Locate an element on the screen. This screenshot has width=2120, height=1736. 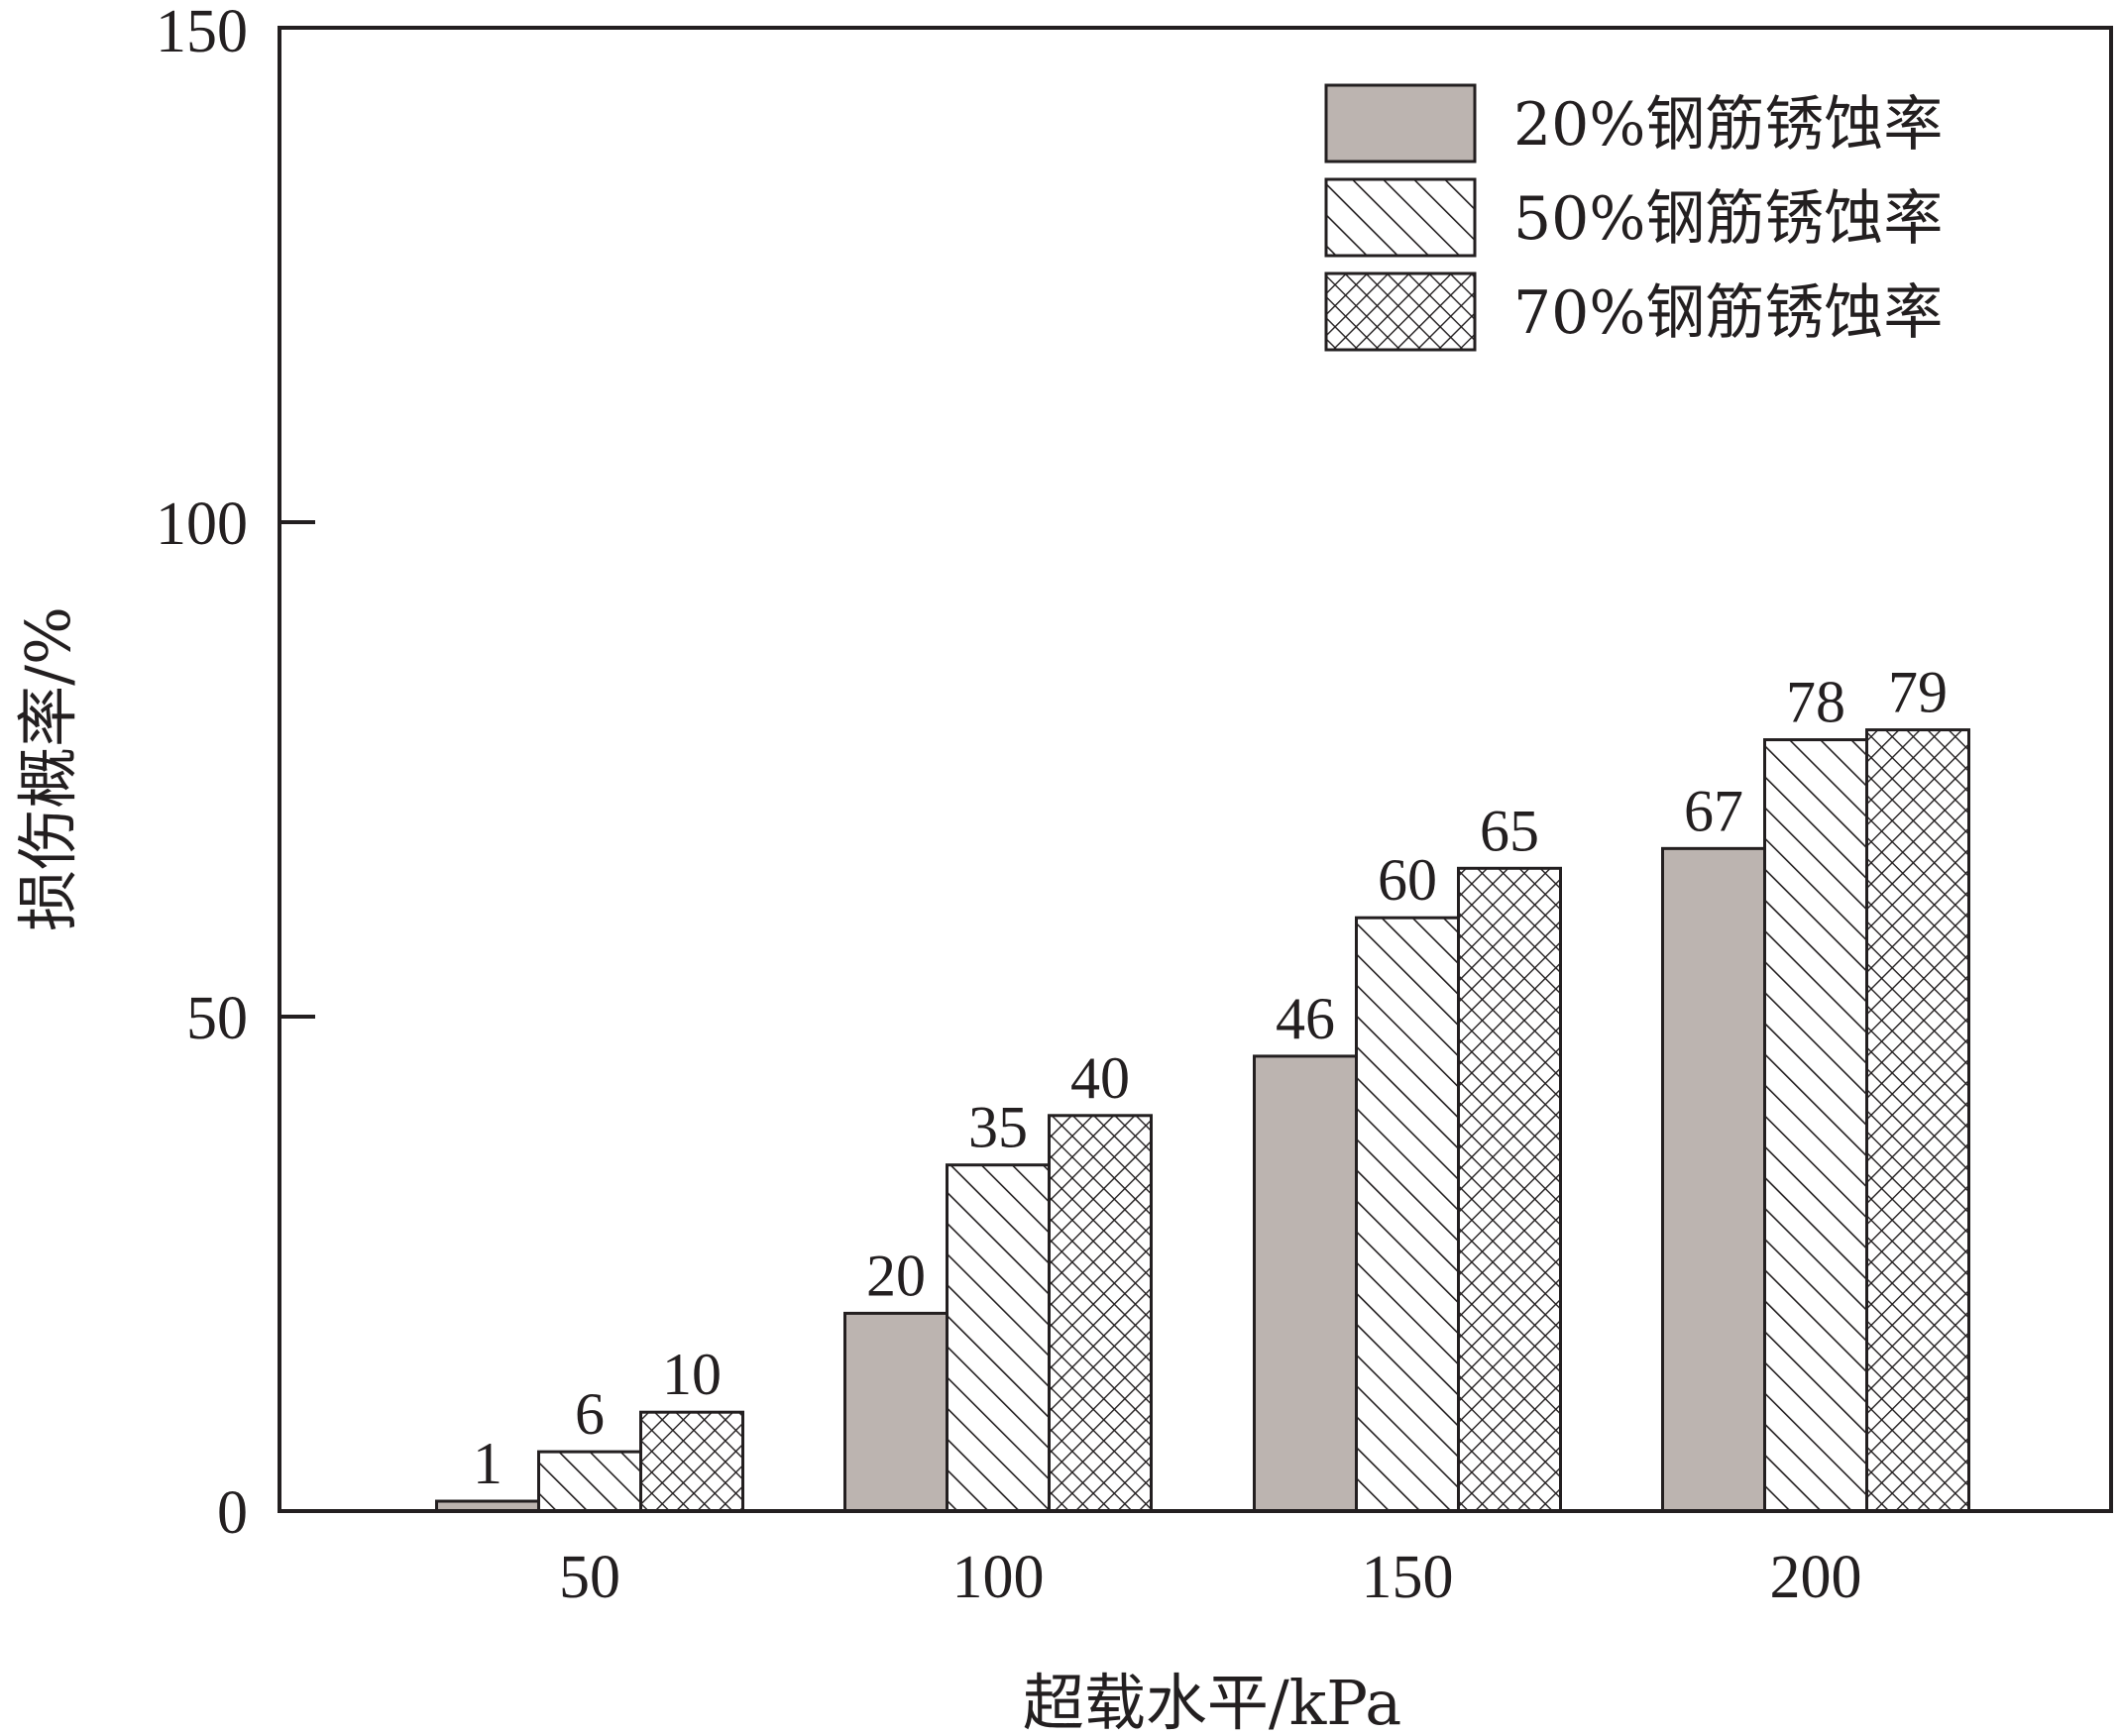
y-axis-title: 损伤概率/% is located at coordinates (48, 768).